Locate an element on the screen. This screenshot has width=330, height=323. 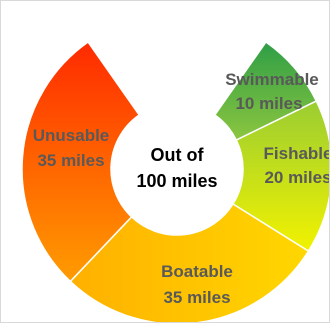
label-swimmable-value: 10 miles is located at coordinates (268, 103).